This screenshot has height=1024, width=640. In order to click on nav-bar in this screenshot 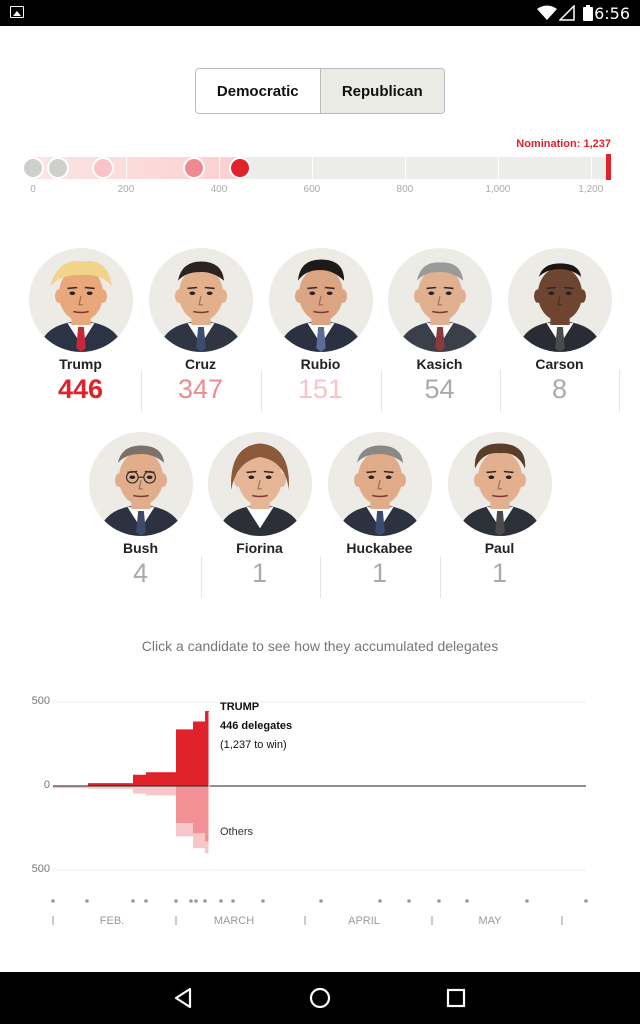, I will do `click(320, 998)`.